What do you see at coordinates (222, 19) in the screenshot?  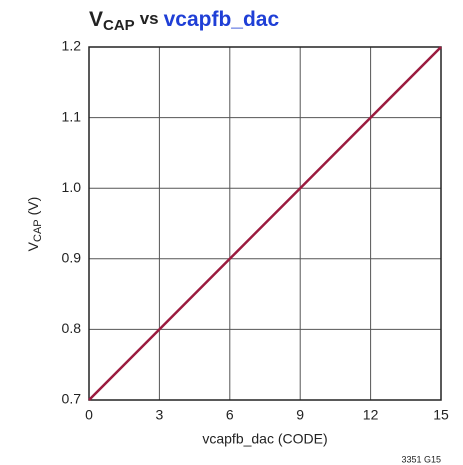 I see `title-highlight: vcapfb_dac` at bounding box center [222, 19].